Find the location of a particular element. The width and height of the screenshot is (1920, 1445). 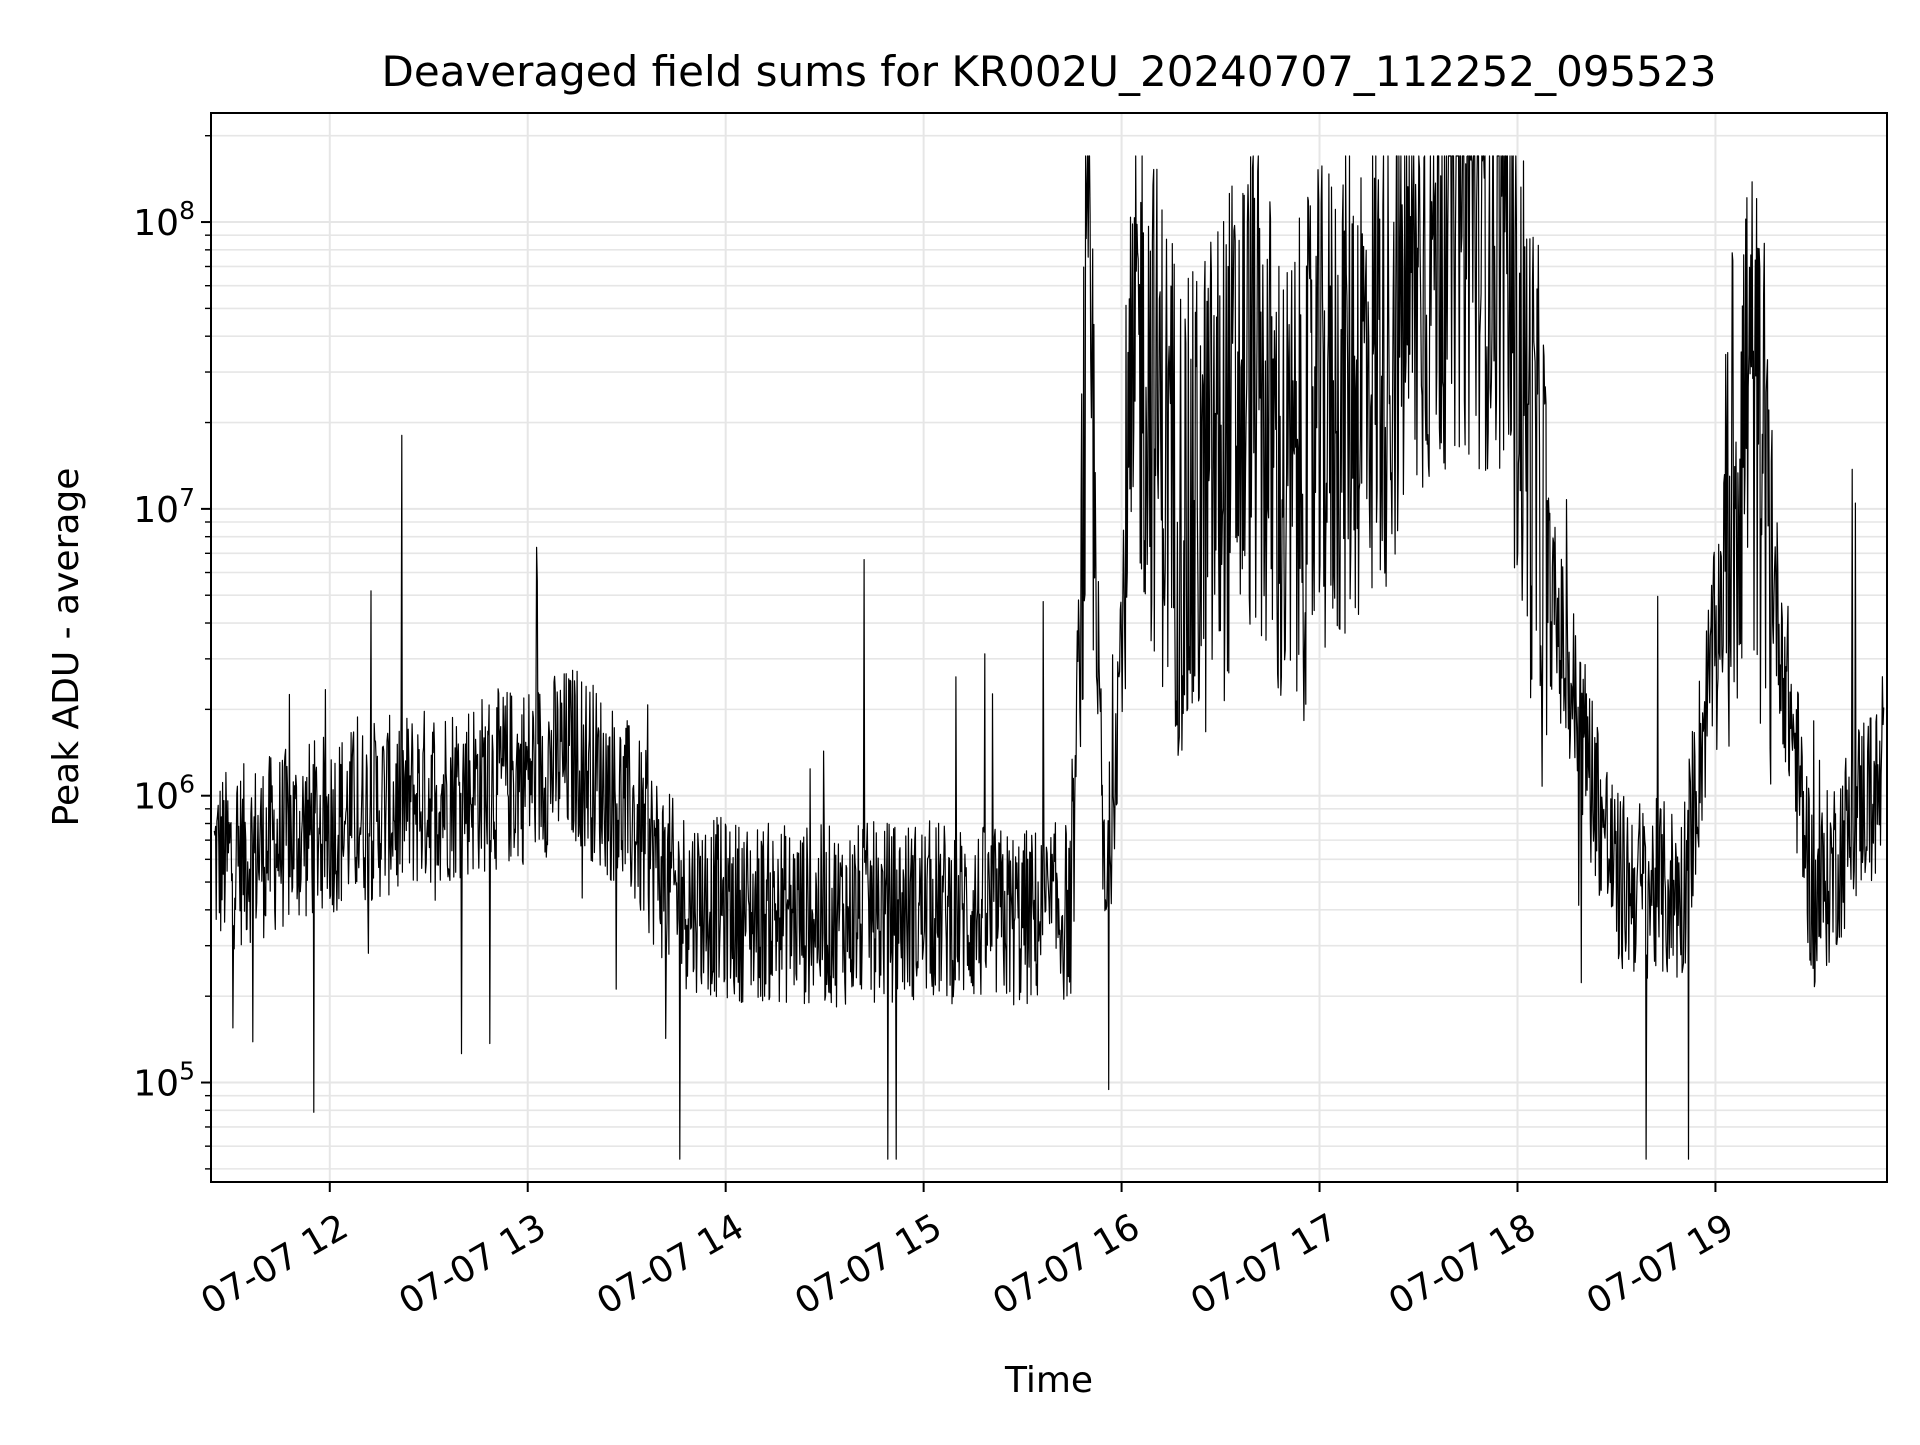

y-tick-label: 10⁷ is located at coordinates (164, 507).